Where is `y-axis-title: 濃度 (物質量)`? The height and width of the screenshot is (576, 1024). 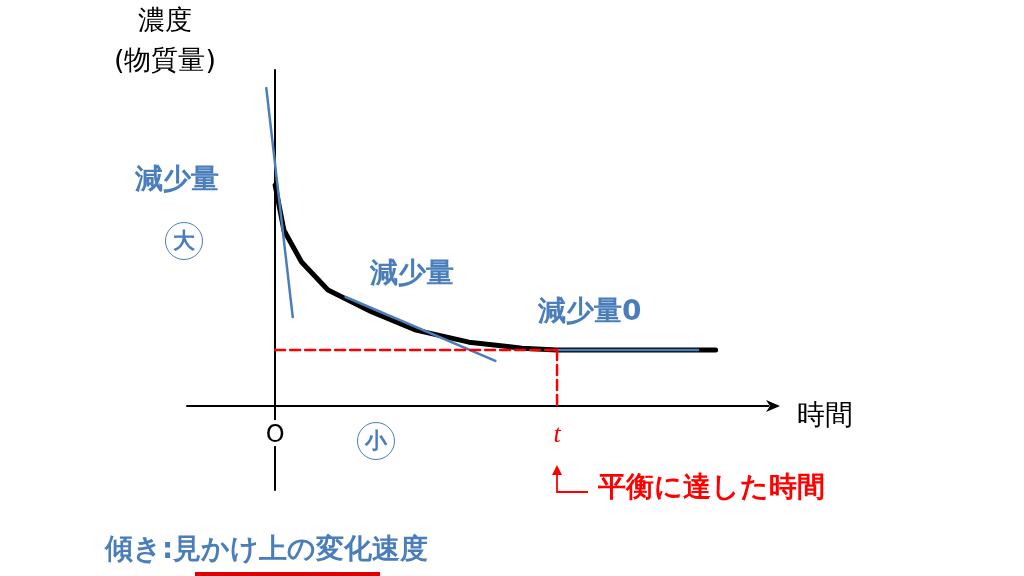 y-axis-title: 濃度 (物質量) is located at coordinates (165, 40).